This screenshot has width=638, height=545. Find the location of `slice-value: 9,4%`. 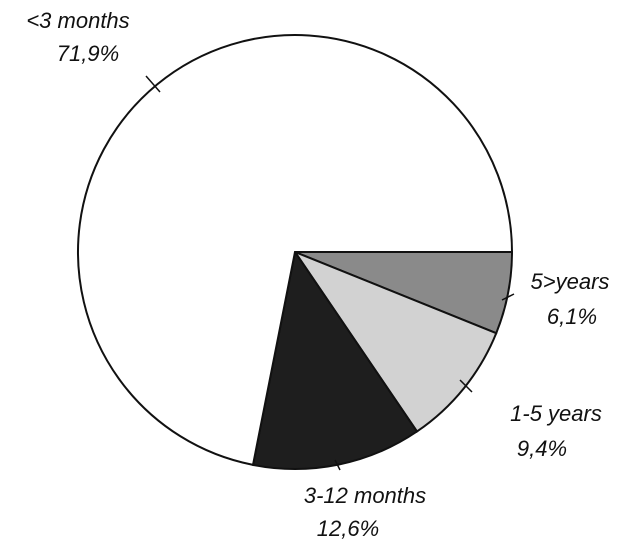

slice-value: 9,4% is located at coordinates (542, 448).